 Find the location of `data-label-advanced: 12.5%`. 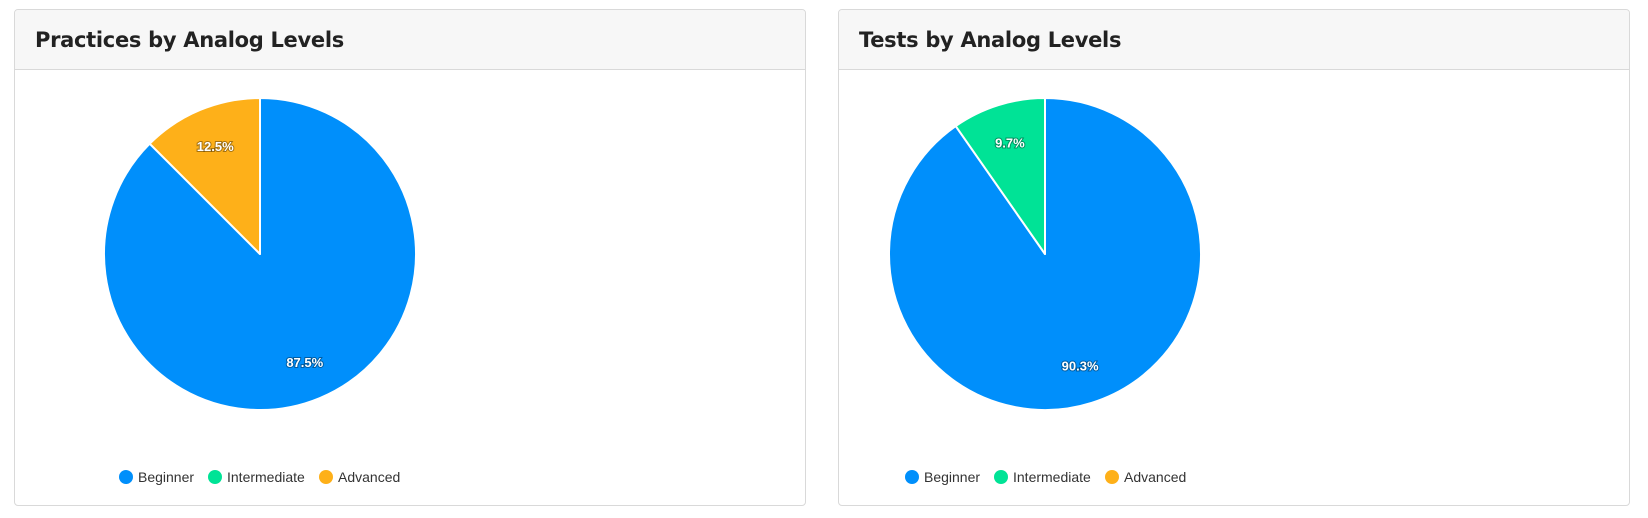

data-label-advanced: 12.5% is located at coordinates (215, 146).